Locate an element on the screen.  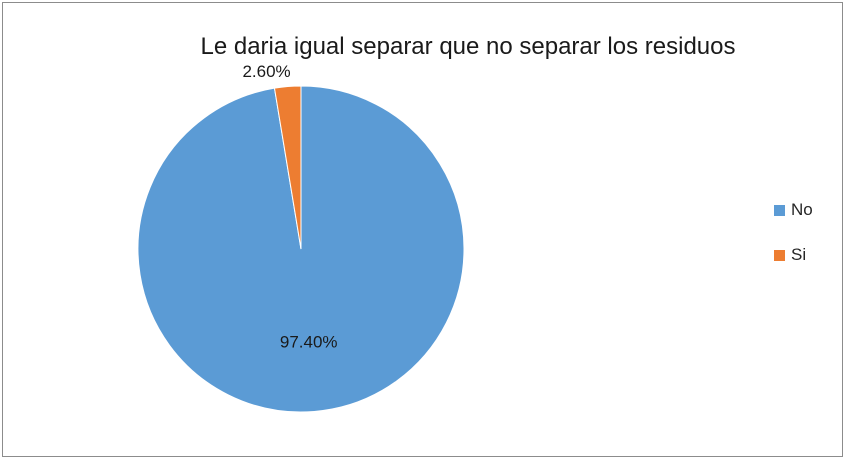
pie-labels: 97.40% 2.60% is located at coordinates (289, 207).